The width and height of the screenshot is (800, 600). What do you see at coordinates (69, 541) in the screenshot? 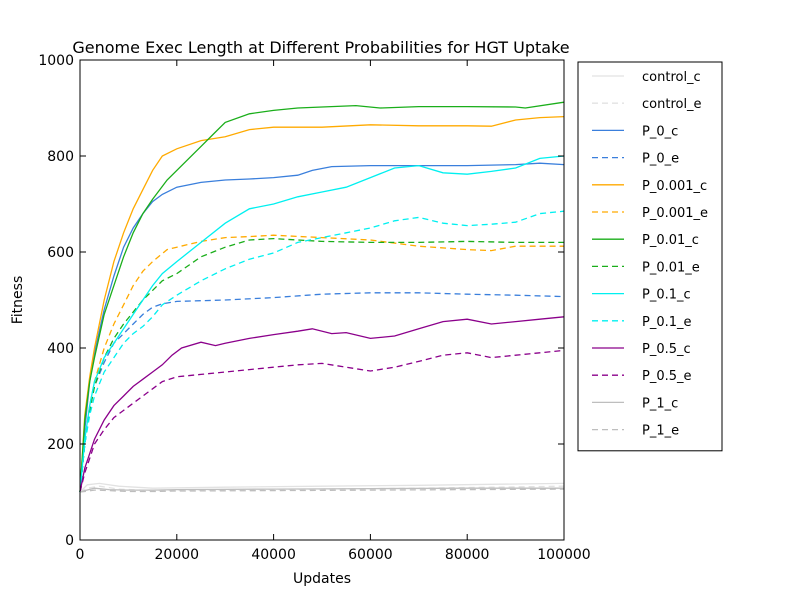
I see `y-tick-label: 0` at bounding box center [69, 541].